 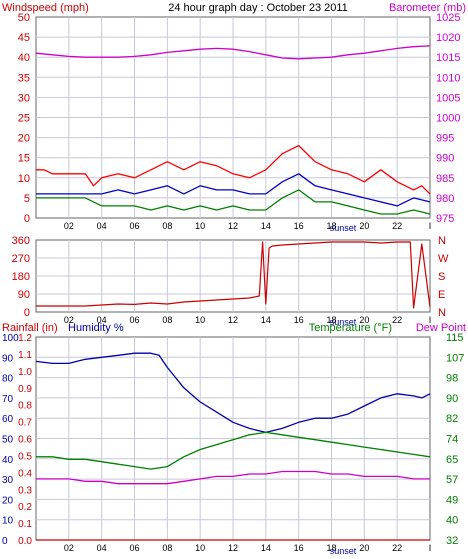 What do you see at coordinates (8, 480) in the screenshot?
I see `humidity-y-tick-30: 30` at bounding box center [8, 480].